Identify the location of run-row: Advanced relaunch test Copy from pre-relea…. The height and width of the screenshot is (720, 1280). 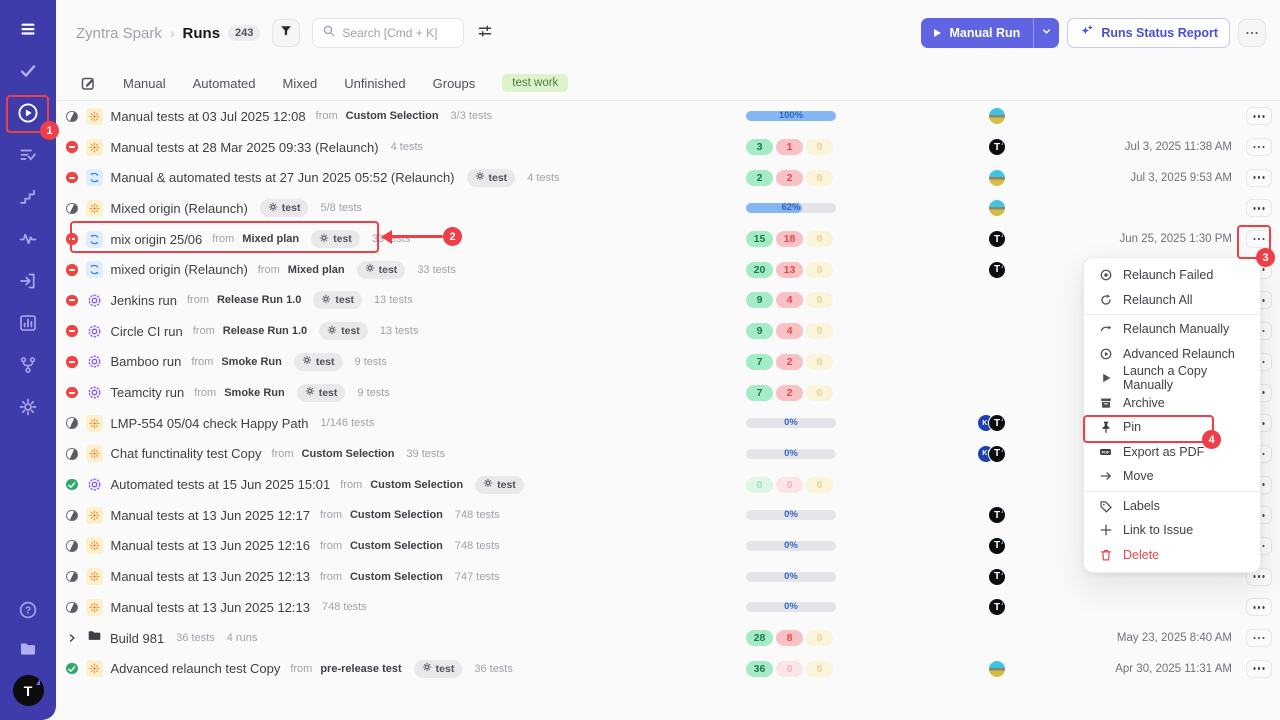
(668, 668).